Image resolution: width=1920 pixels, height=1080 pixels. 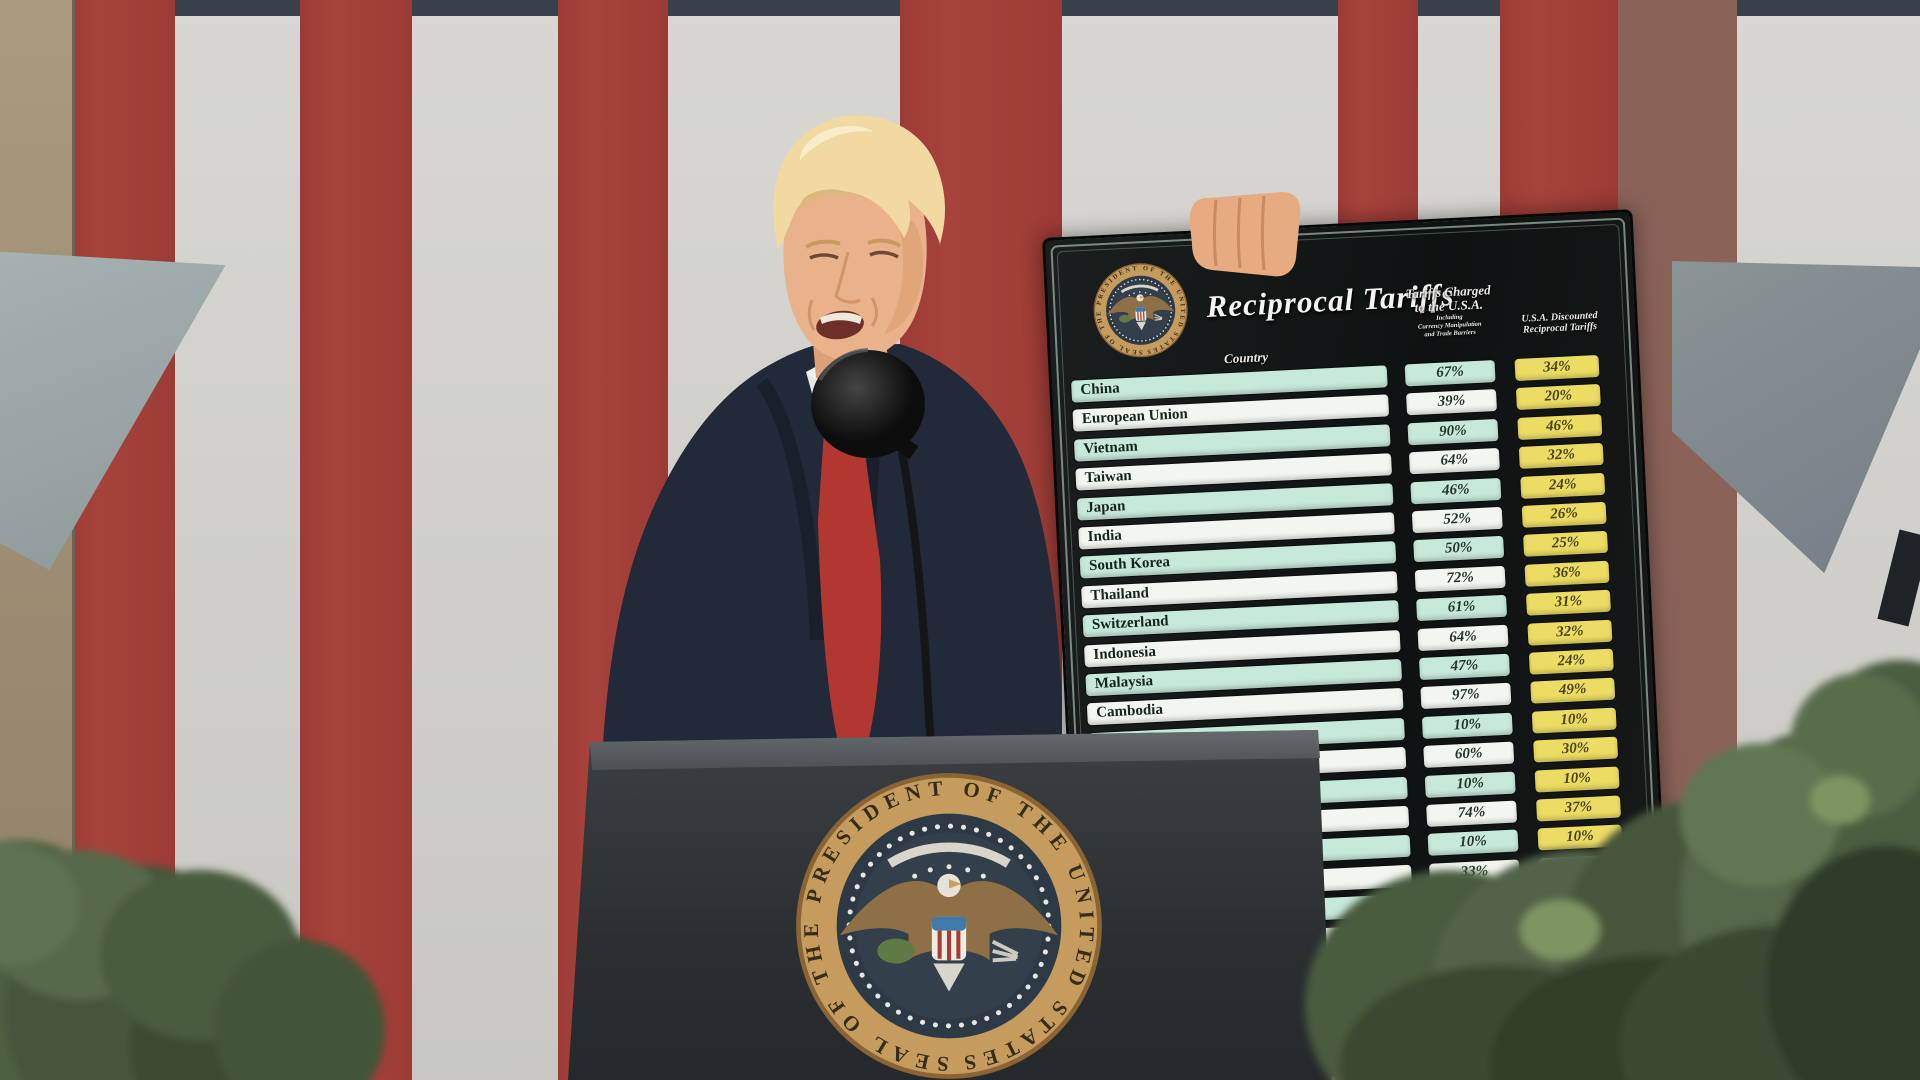 What do you see at coordinates (1466, 696) in the screenshot?
I see `charged-cell: 97%` at bounding box center [1466, 696].